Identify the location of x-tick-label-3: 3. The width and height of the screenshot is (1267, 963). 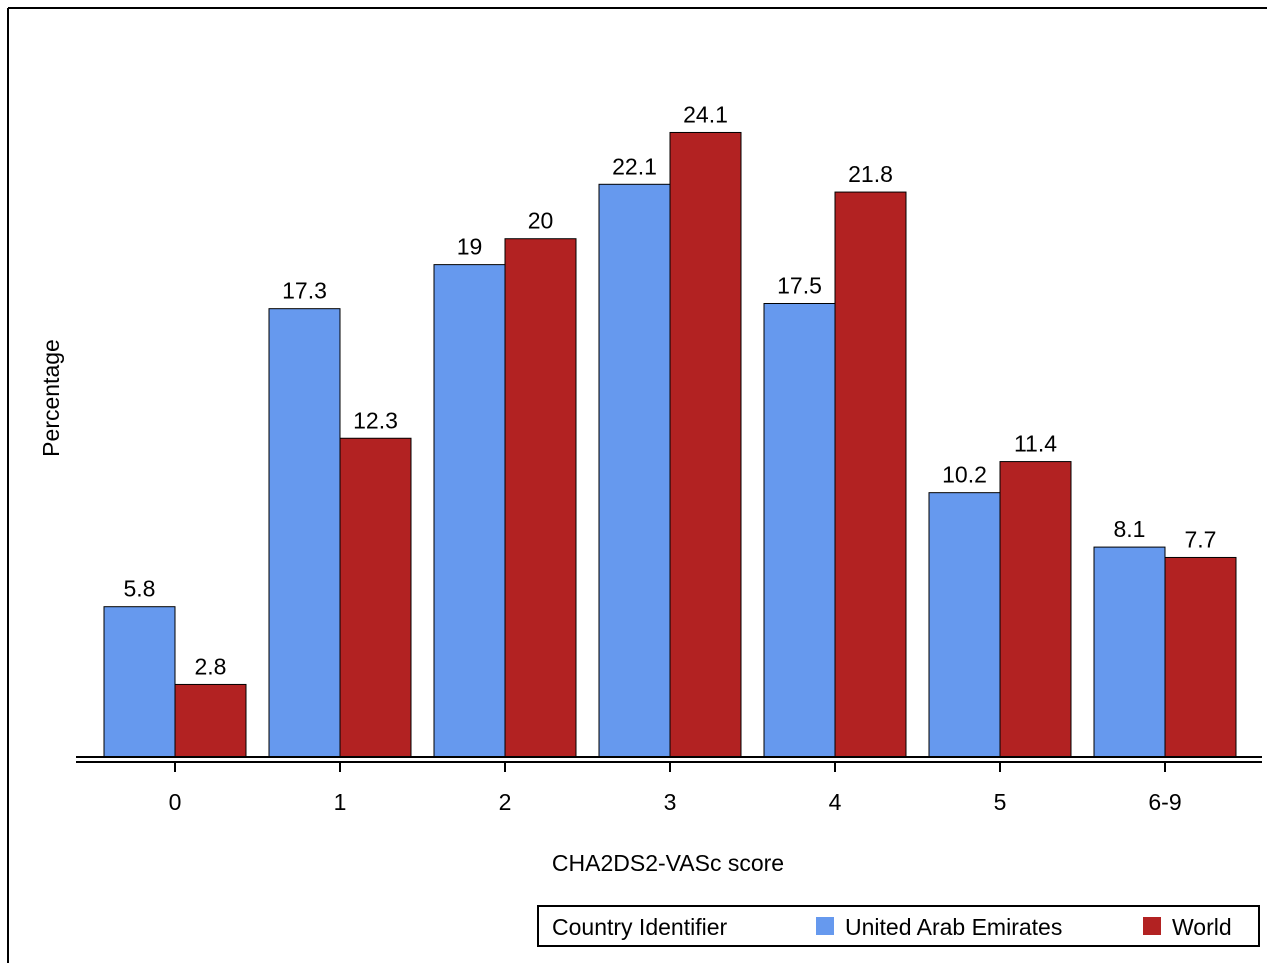
(670, 802).